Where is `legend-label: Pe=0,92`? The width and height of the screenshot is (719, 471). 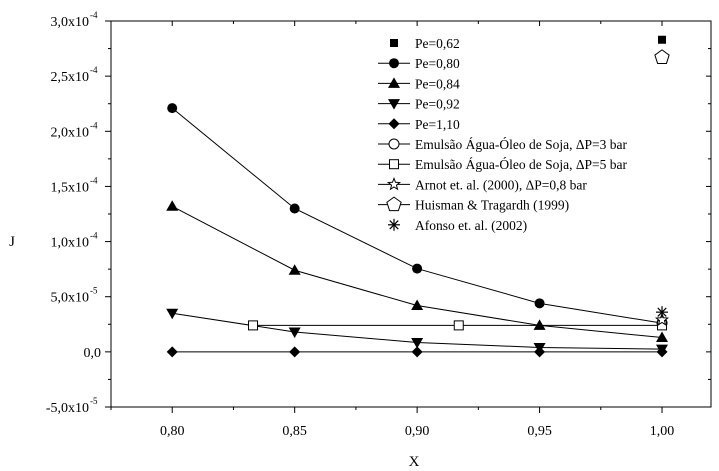
legend-label: Pe=0,92 is located at coordinates (437, 104).